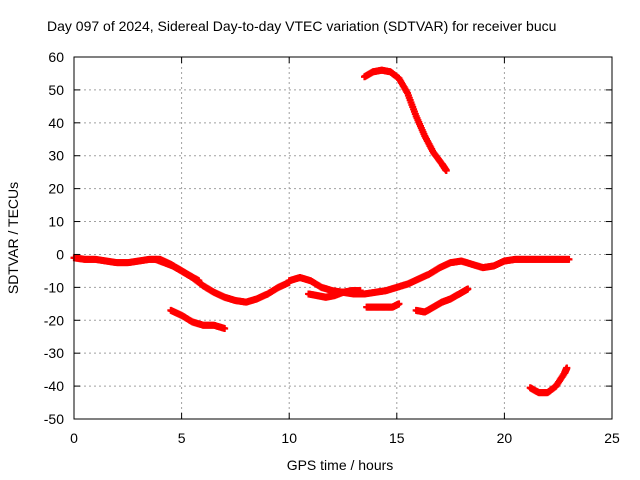 The width and height of the screenshot is (640, 480). What do you see at coordinates (383, 305) in the screenshot?
I see `series-track-b` at bounding box center [383, 305].